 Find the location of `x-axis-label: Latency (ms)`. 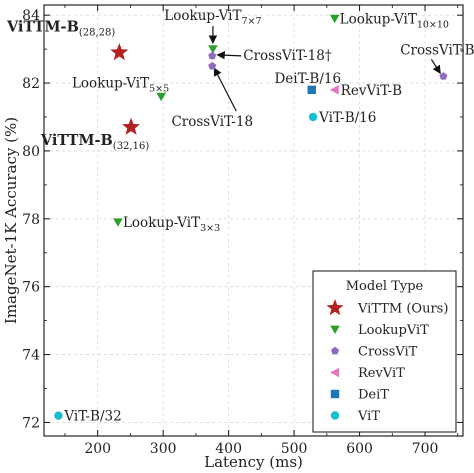

x-axis-label: Latency (ms) is located at coordinates (253, 462).